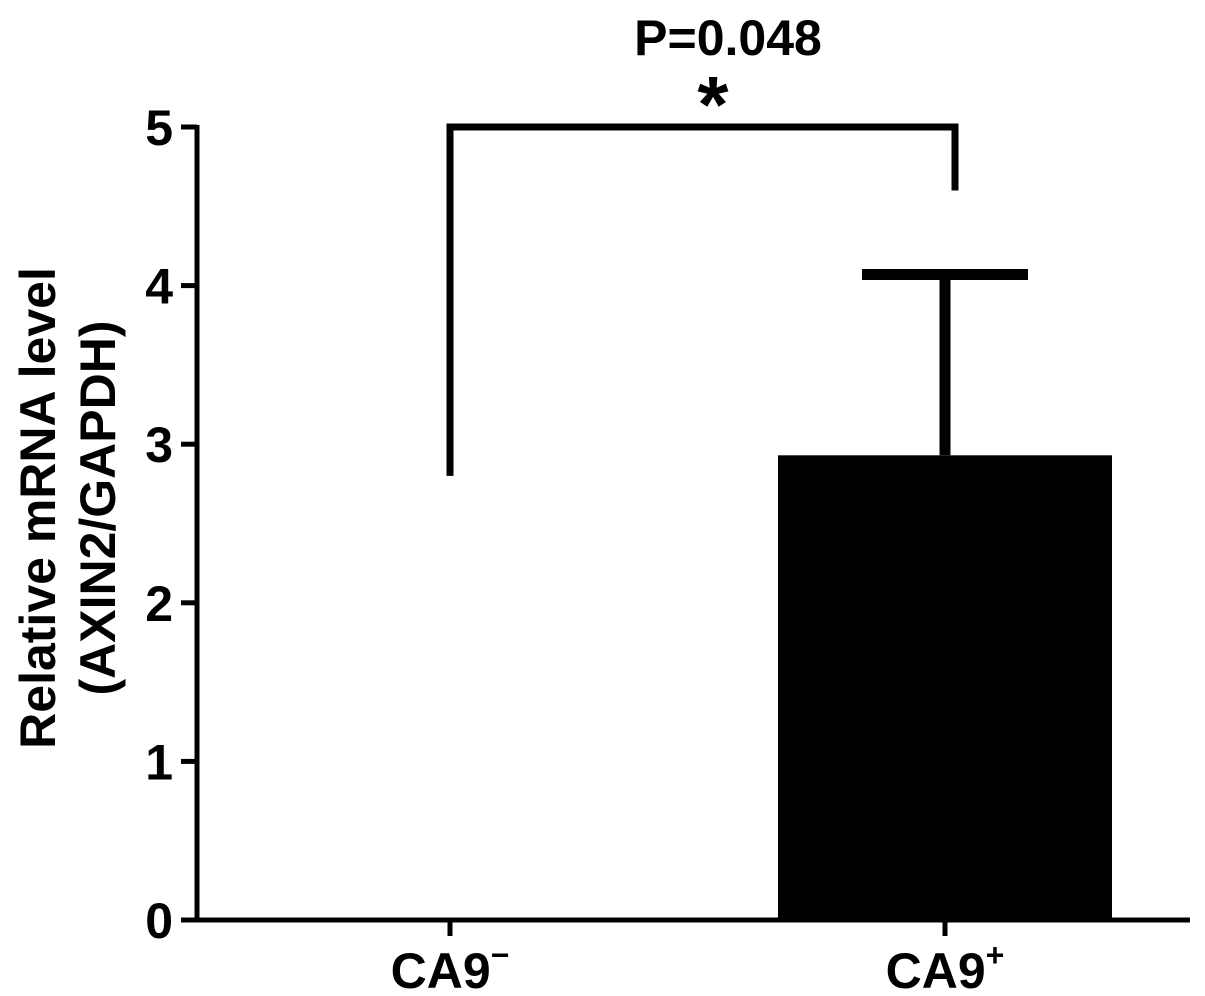 The width and height of the screenshot is (1205, 996). What do you see at coordinates (98, 507) in the screenshot?
I see `y-axis-title-line2: (AXIN2/GAPDH)` at bounding box center [98, 507].